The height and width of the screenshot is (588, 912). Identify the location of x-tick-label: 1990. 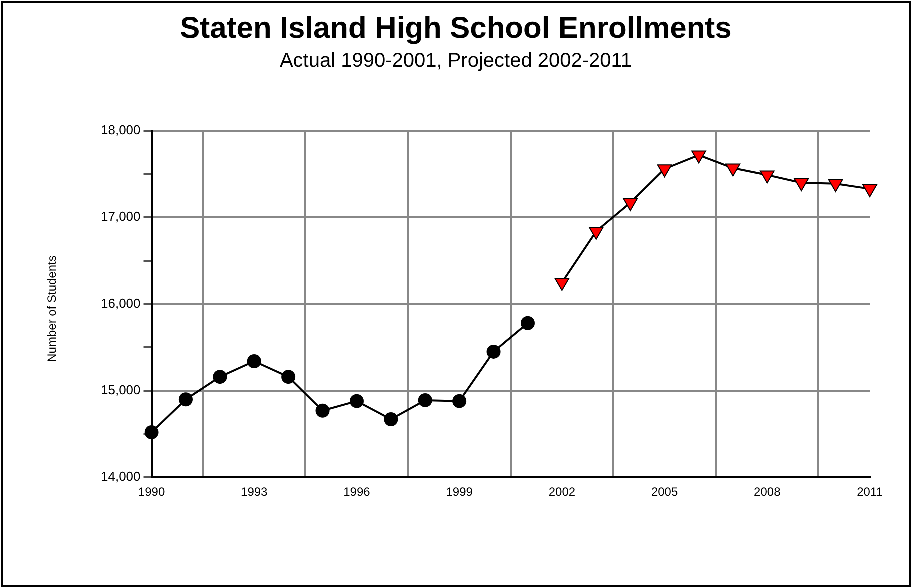
(152, 492).